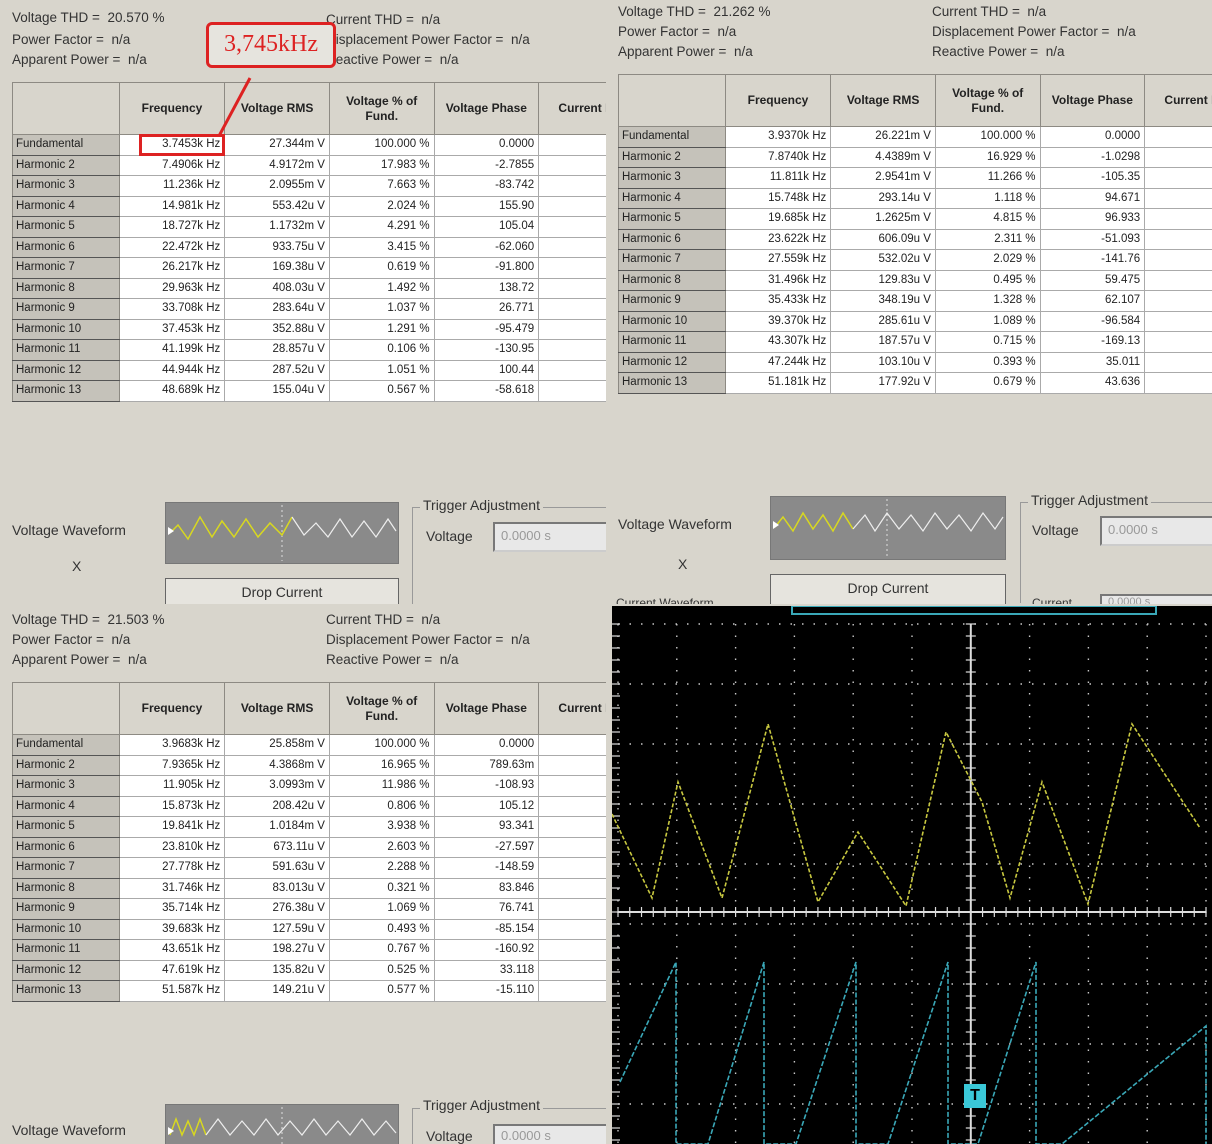 The height and width of the screenshot is (1144, 1212). What do you see at coordinates (883, 383) in the screenshot?
I see `voltage-rms-cell: 177.92u V` at bounding box center [883, 383].